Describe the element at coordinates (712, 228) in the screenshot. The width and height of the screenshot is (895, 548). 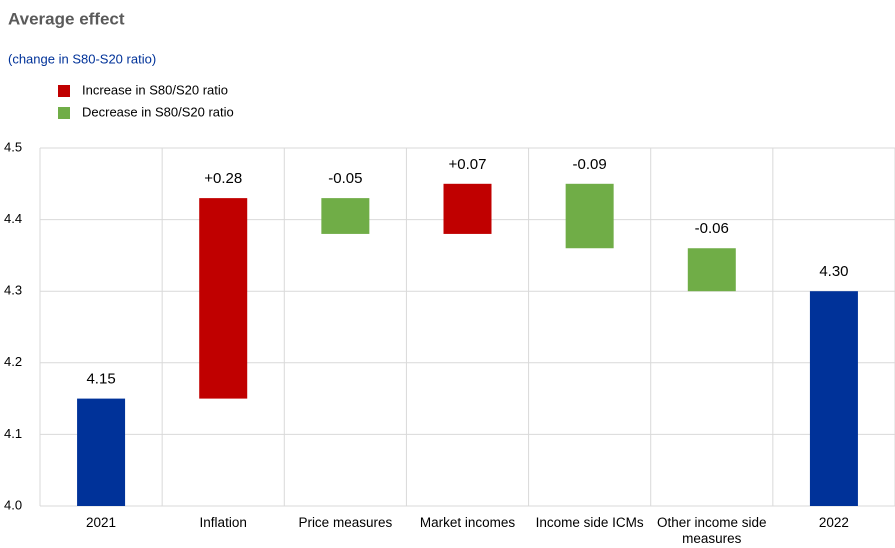
I see `value-label: -0.06` at that location.